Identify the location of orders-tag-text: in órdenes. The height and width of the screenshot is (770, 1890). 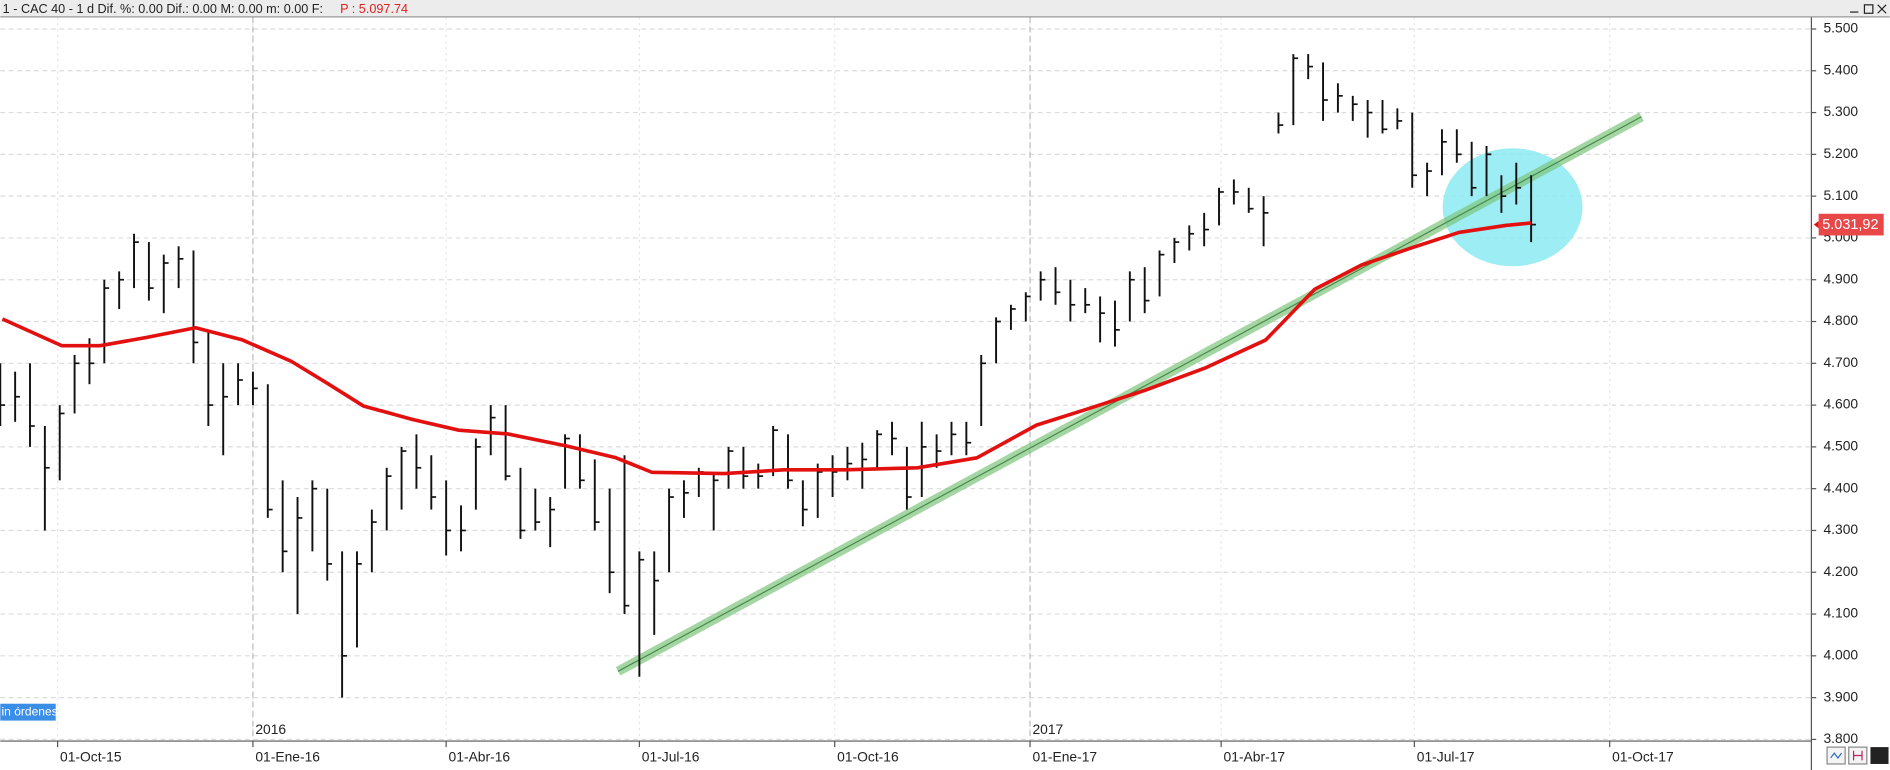
(29, 711).